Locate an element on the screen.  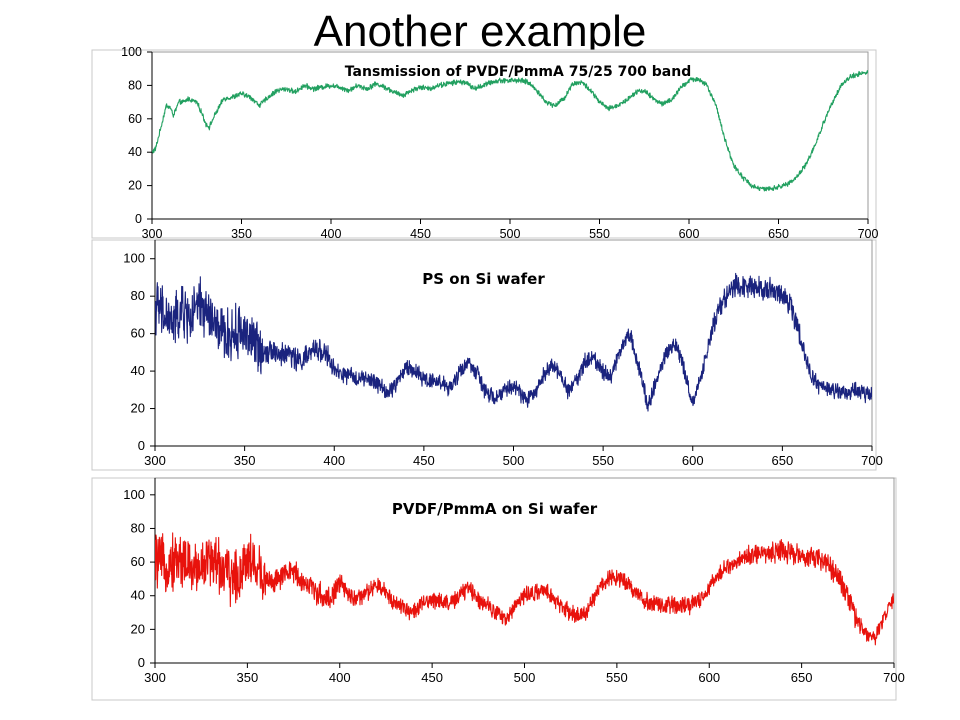
chart-title: PVDF/PmmA on Si wafer is located at coordinates (495, 509).